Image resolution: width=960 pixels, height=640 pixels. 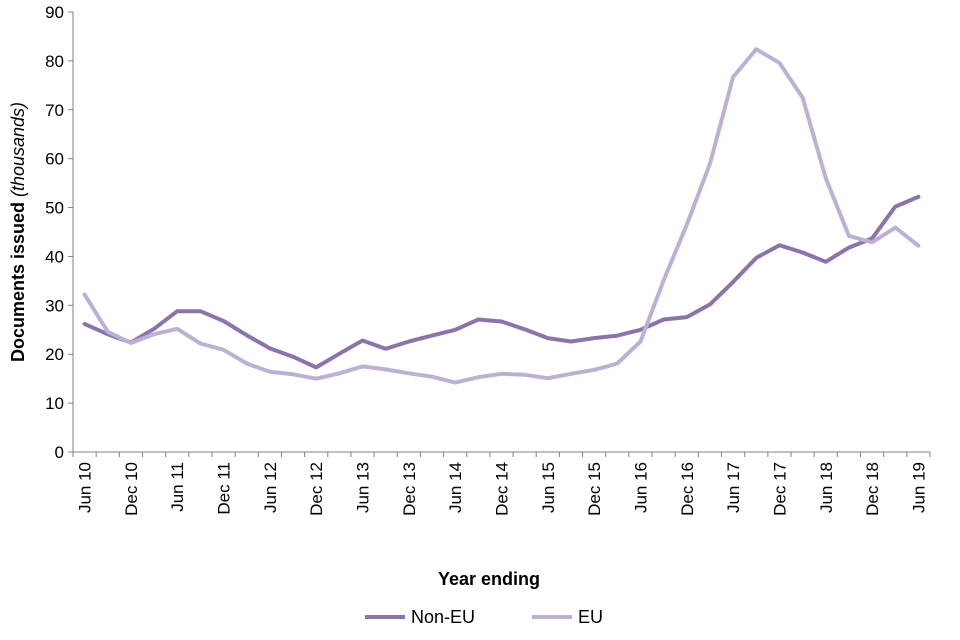 What do you see at coordinates (489, 579) in the screenshot?
I see `x-axis-title: Year ending` at bounding box center [489, 579].